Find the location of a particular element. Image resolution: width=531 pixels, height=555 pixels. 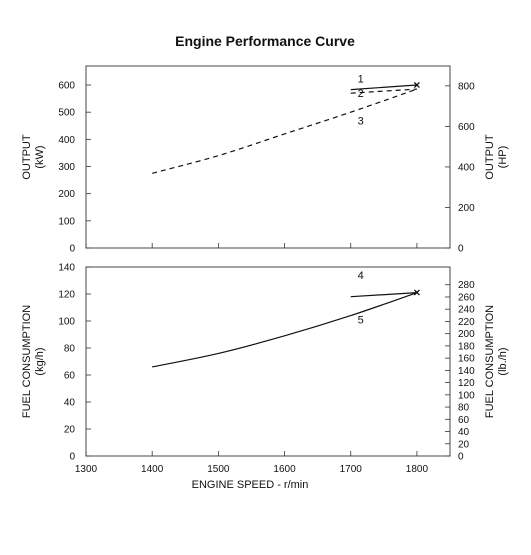

fuel-left-axis-label-1: FUEL CONSUMPTION is located at coordinates (27, 361).